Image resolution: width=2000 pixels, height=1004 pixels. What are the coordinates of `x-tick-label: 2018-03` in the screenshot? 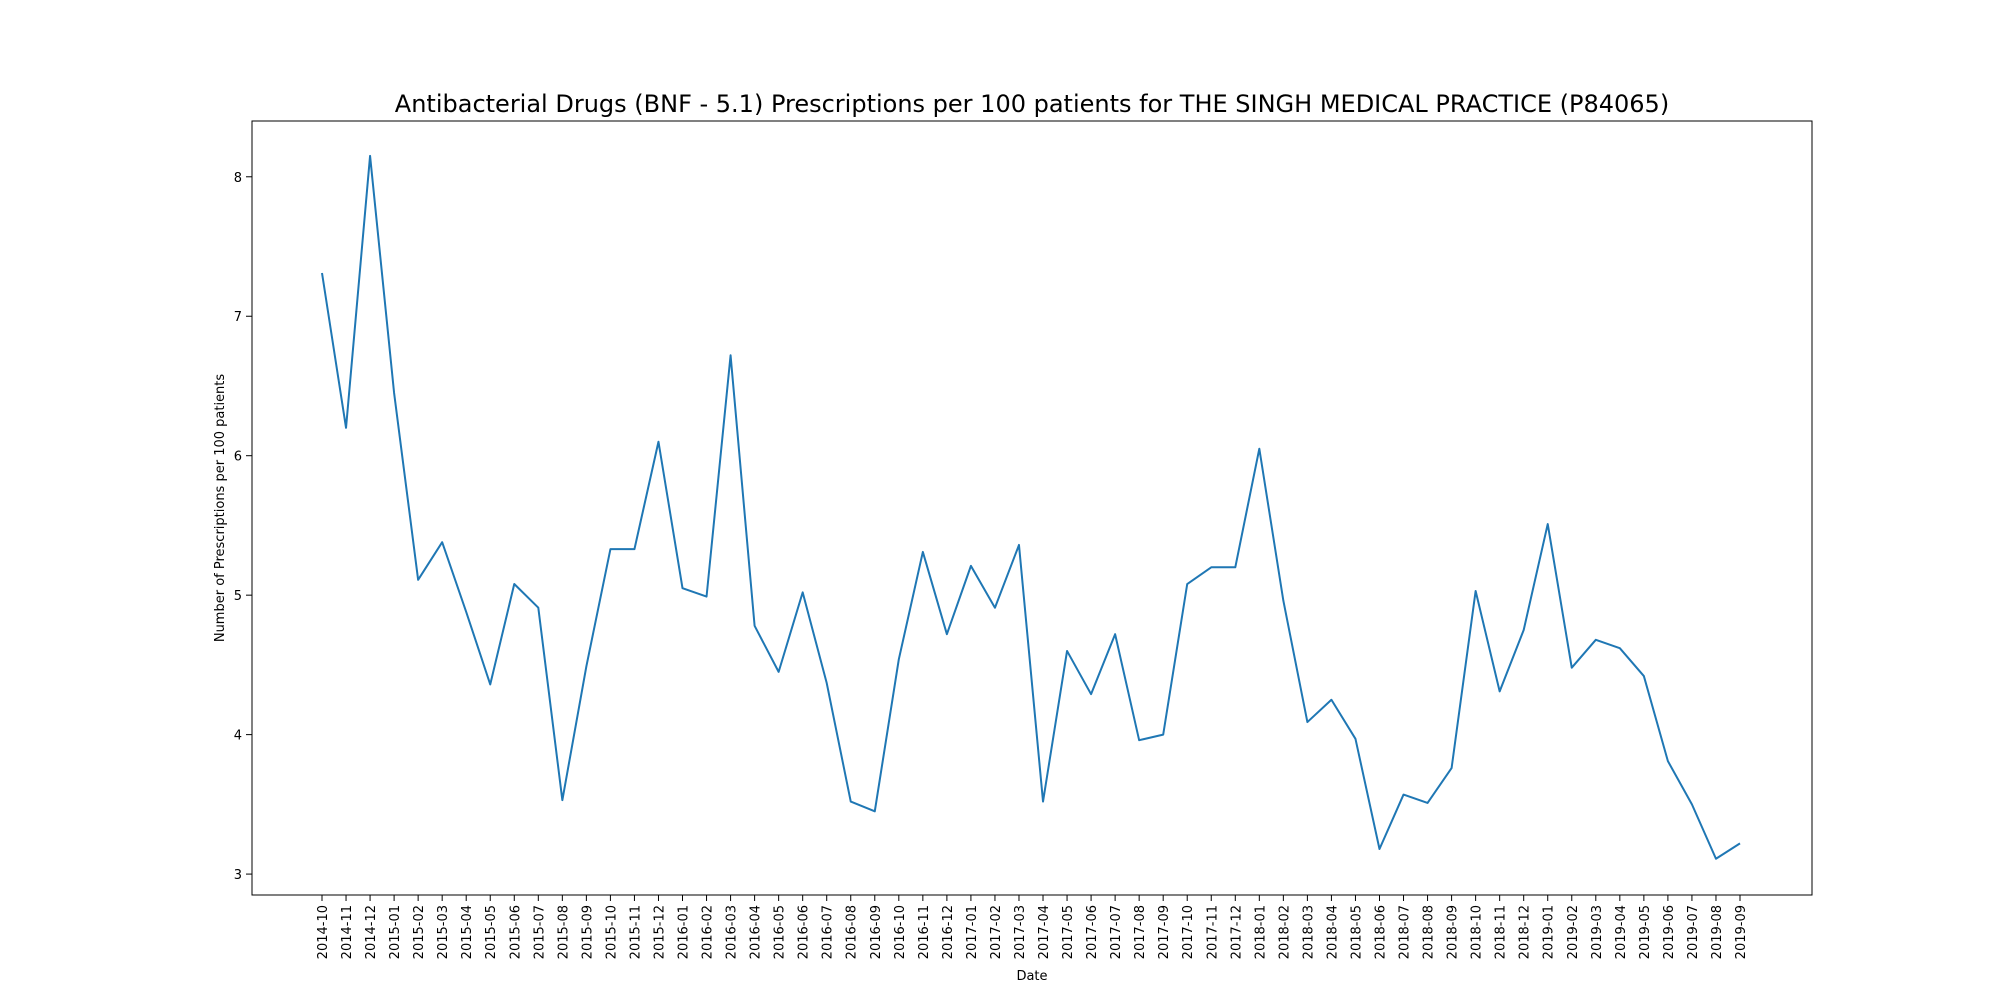 It's located at (1308, 932).